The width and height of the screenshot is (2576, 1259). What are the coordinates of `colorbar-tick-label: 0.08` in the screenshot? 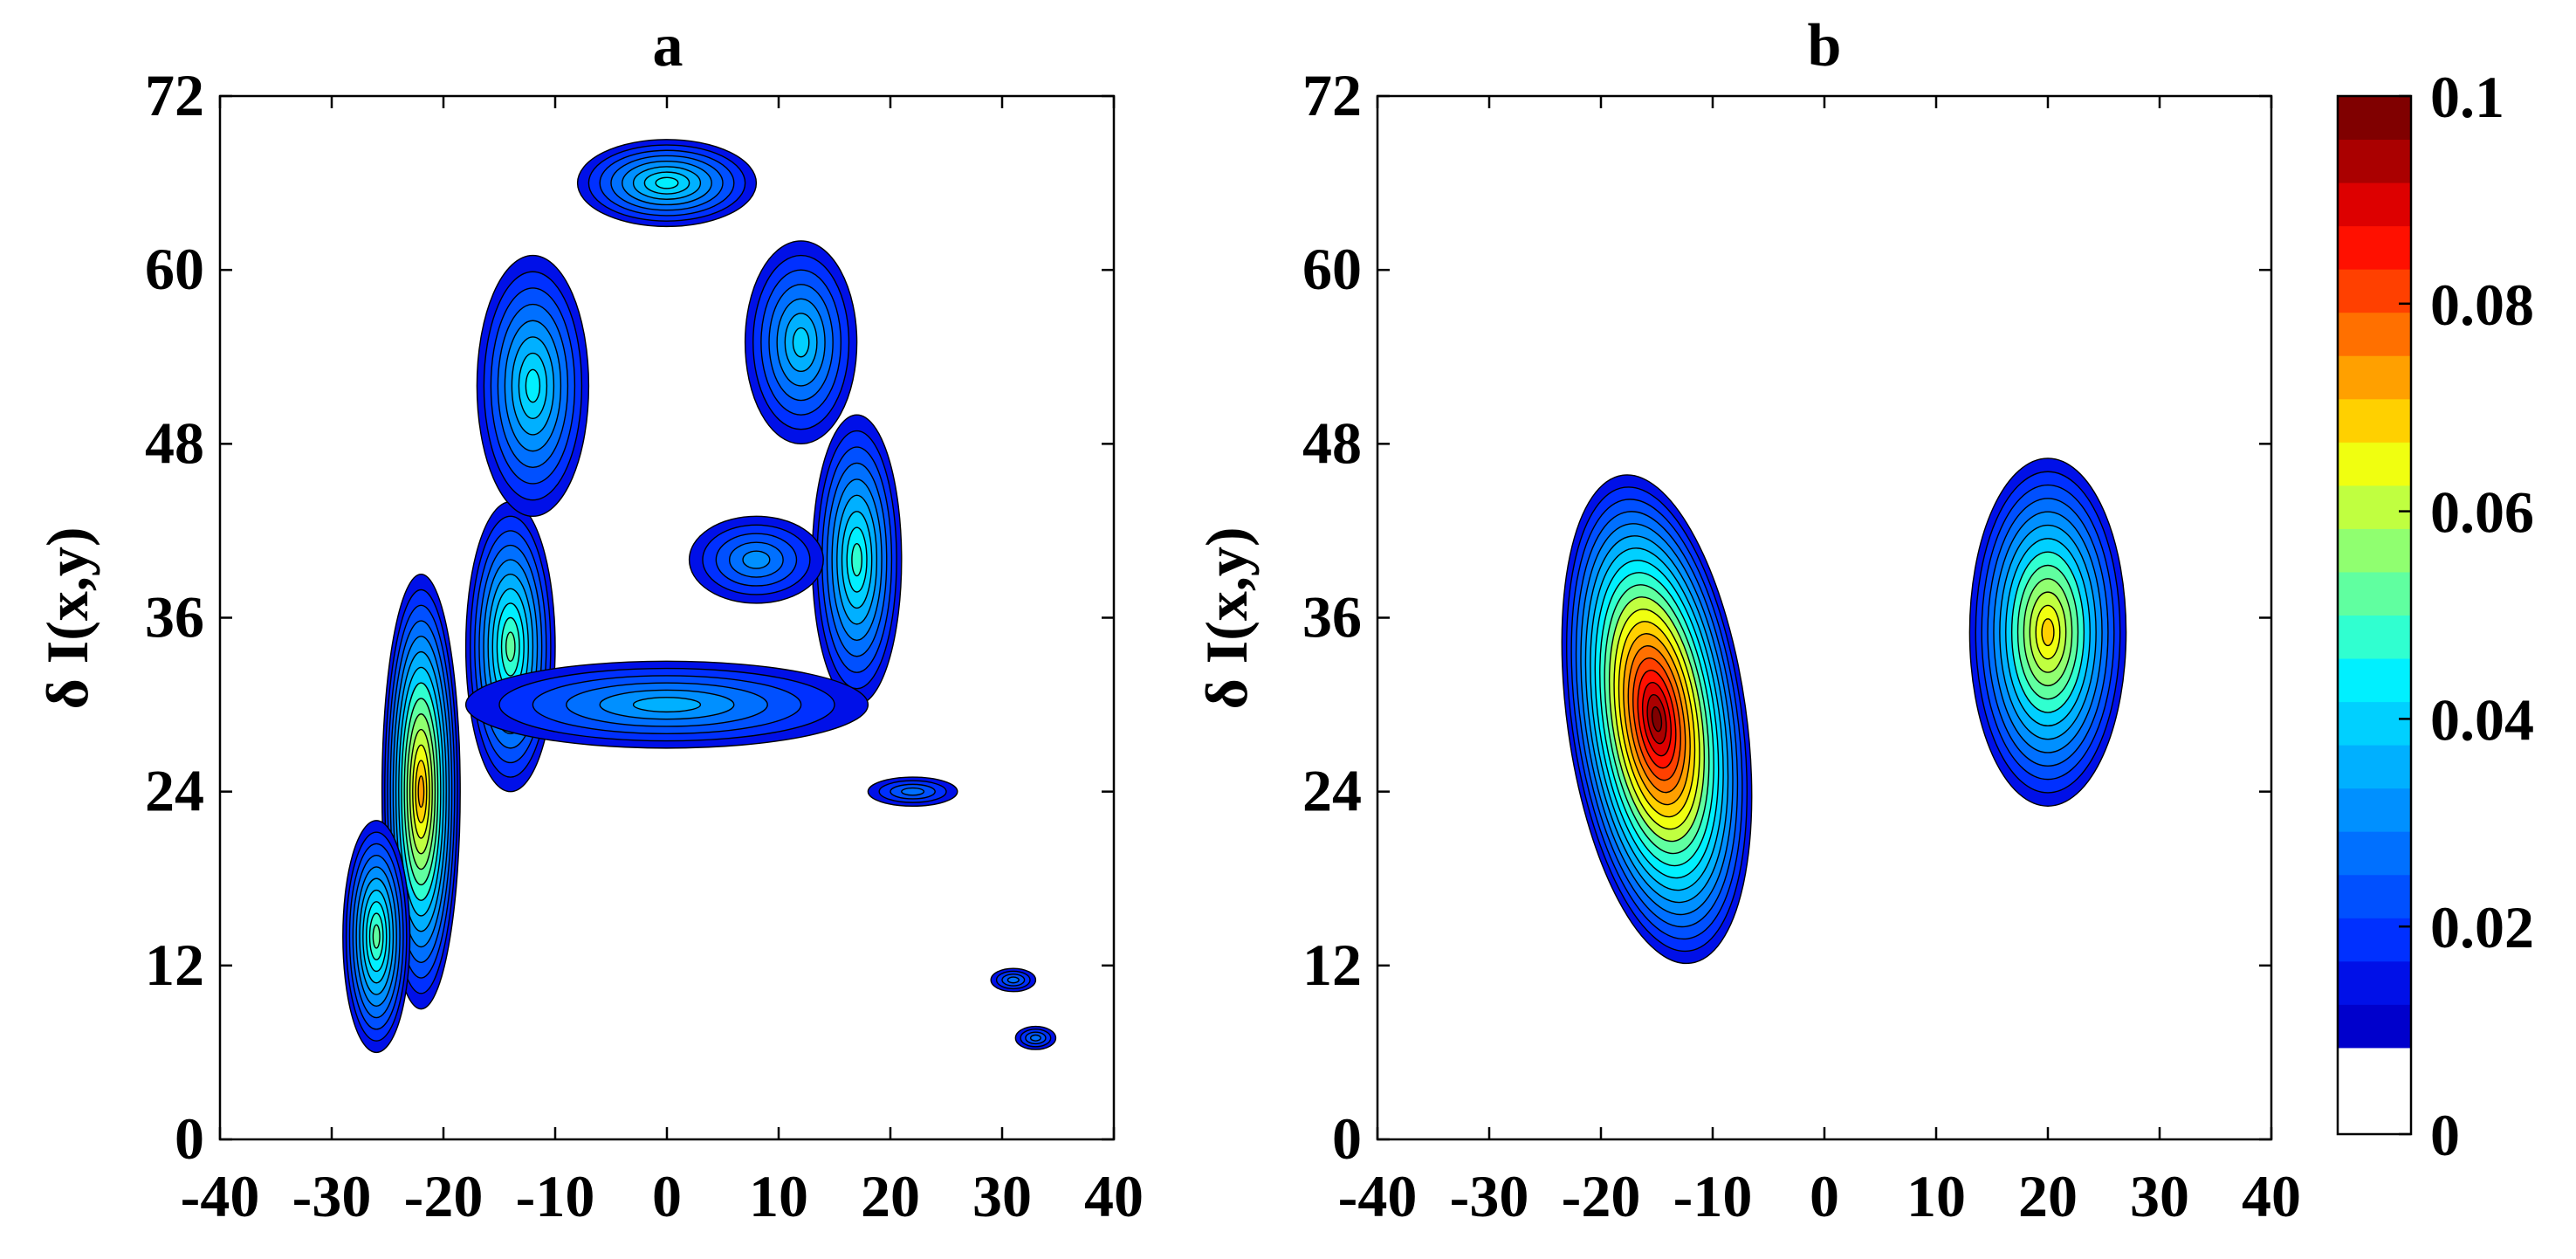 It's located at (2482, 305).